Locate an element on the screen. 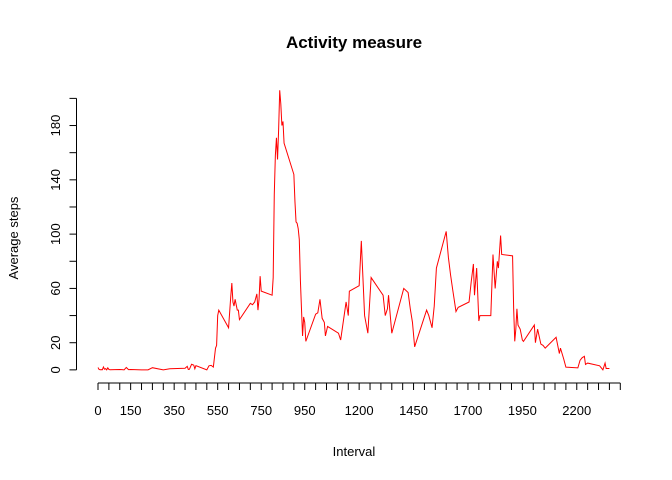 Image resolution: width=672 pixels, height=480 pixels. chart-title: Activity measure is located at coordinates (354, 42).